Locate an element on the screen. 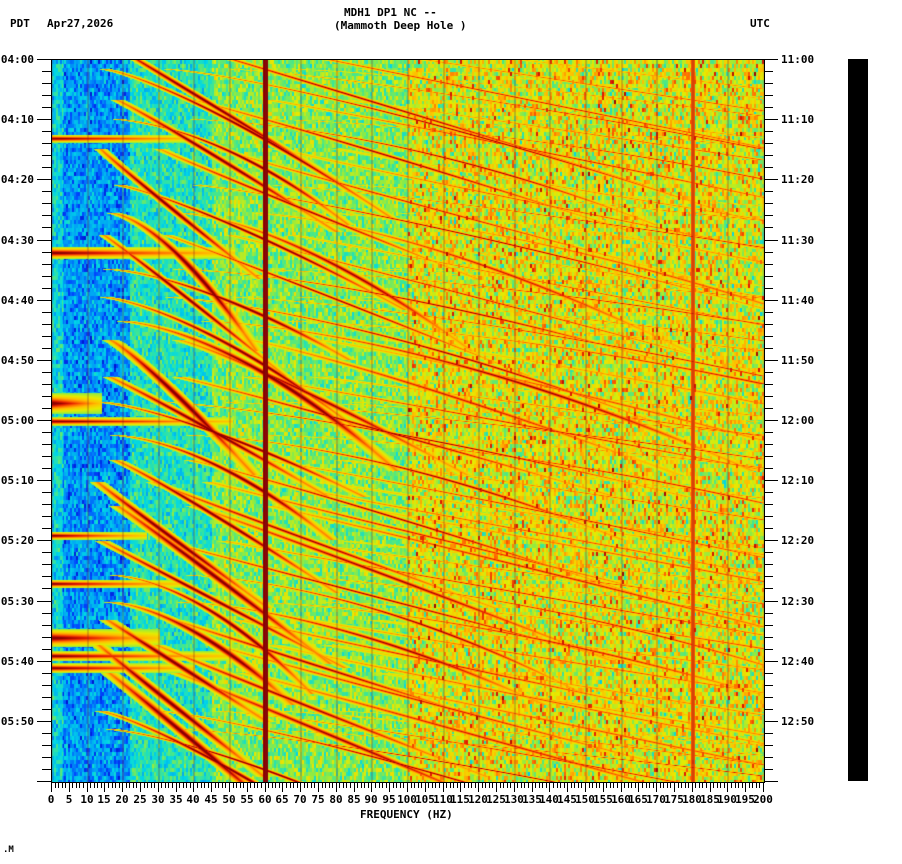  left-axis-tick-label: 04:30 is located at coordinates (17, 240).